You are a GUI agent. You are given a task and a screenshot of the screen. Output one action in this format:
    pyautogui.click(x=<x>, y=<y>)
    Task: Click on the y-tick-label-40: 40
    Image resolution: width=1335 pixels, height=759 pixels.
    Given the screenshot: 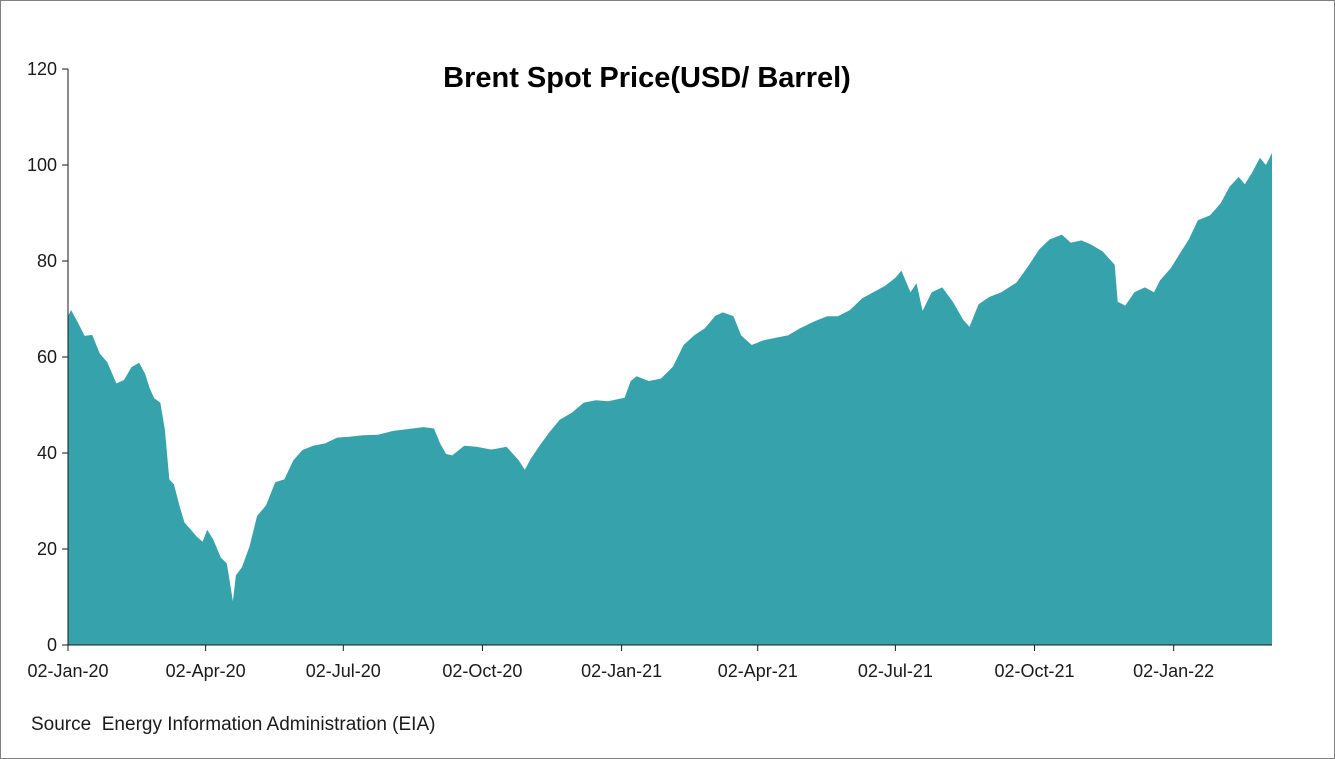 What is the action you would take?
    pyautogui.click(x=47, y=453)
    